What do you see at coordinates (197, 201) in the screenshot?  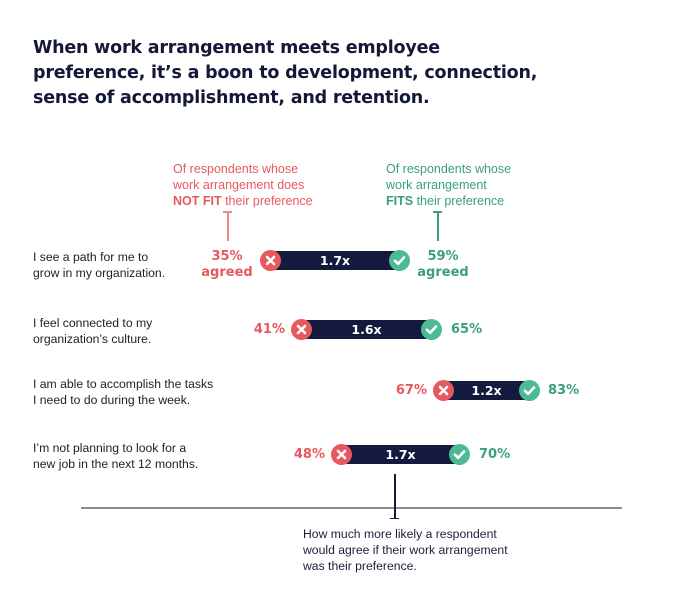 I see `legend-not-fit-bold: NOT FIT` at bounding box center [197, 201].